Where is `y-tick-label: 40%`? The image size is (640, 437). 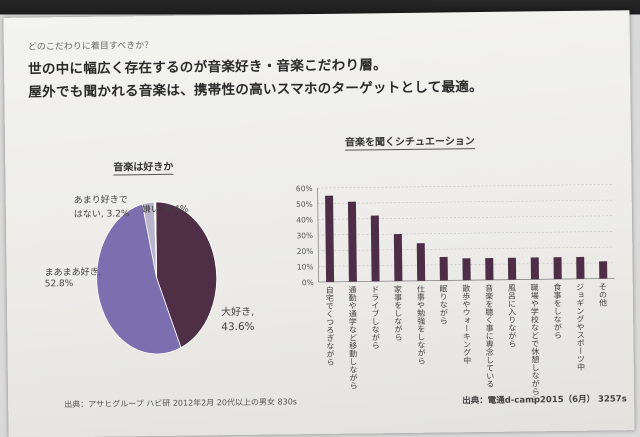
y-tick-label: 40% is located at coordinates (304, 219).